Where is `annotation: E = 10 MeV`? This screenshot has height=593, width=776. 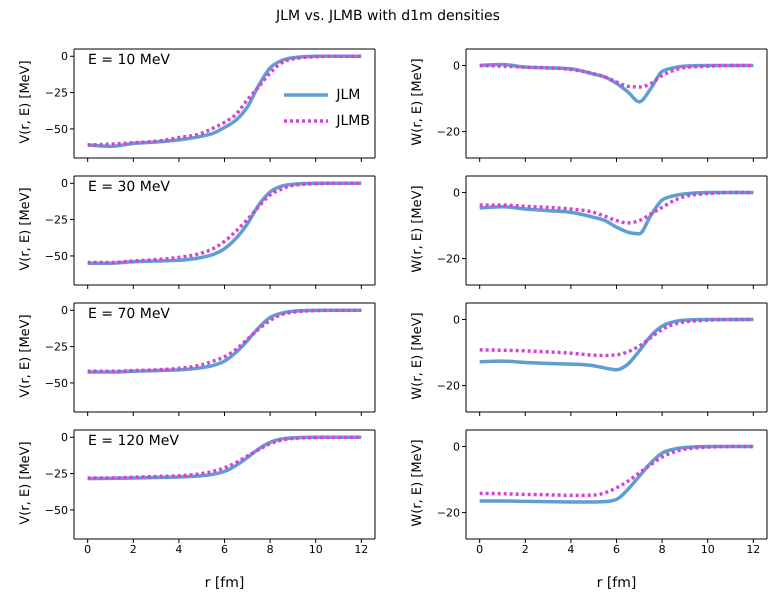 annotation: E = 10 MeV is located at coordinates (129, 60).